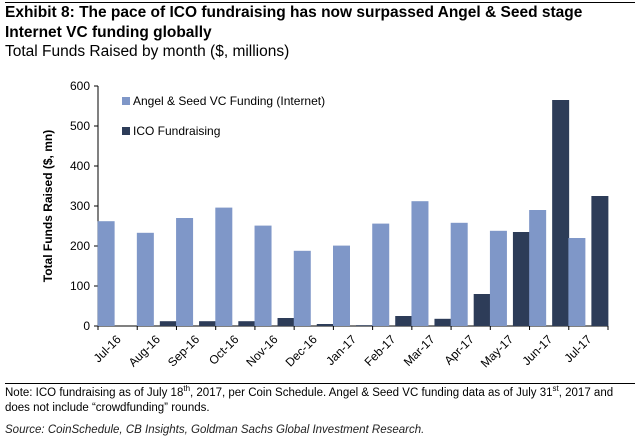 The height and width of the screenshot is (440, 640). I want to click on legend-label: Angel & Seed VC Funding (Internet), so click(229, 101).